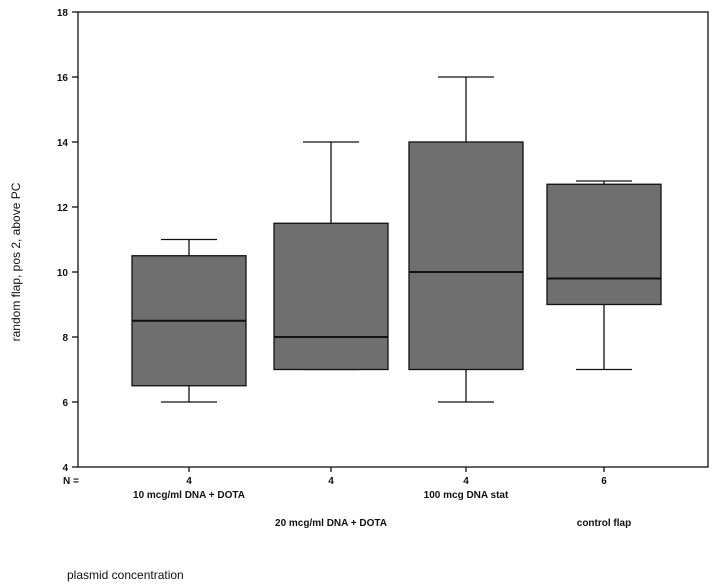 This screenshot has width=712, height=587. I want to click on y-tick-label: 4, so click(65, 468).